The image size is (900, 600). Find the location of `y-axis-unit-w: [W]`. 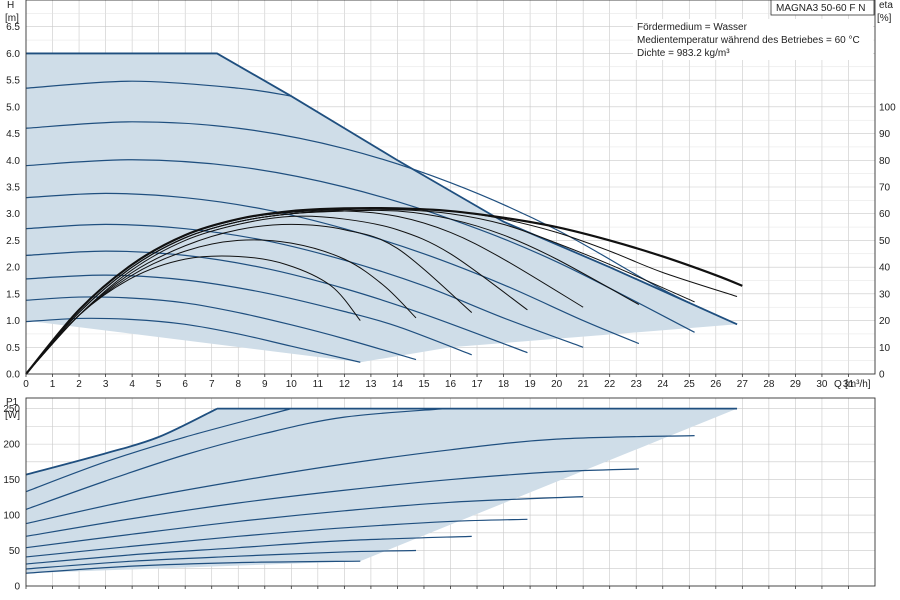

y-axis-unit-w: [W] is located at coordinates (12, 415).